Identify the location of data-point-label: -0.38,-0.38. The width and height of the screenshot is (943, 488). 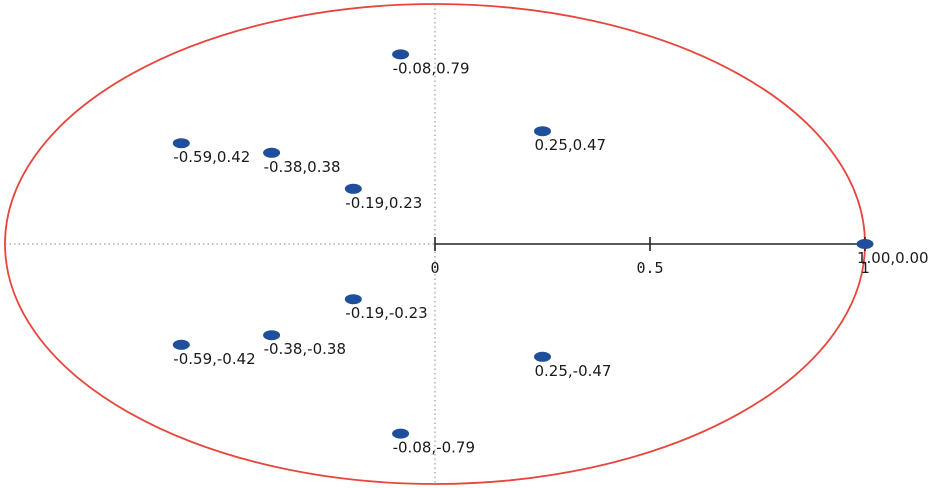
(305, 349).